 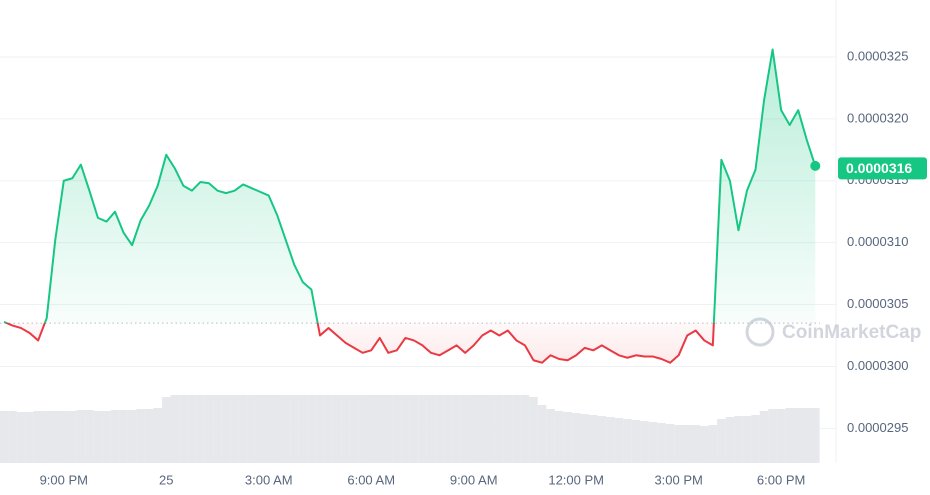 I want to click on x-tick-label: 25, so click(x=166, y=479).